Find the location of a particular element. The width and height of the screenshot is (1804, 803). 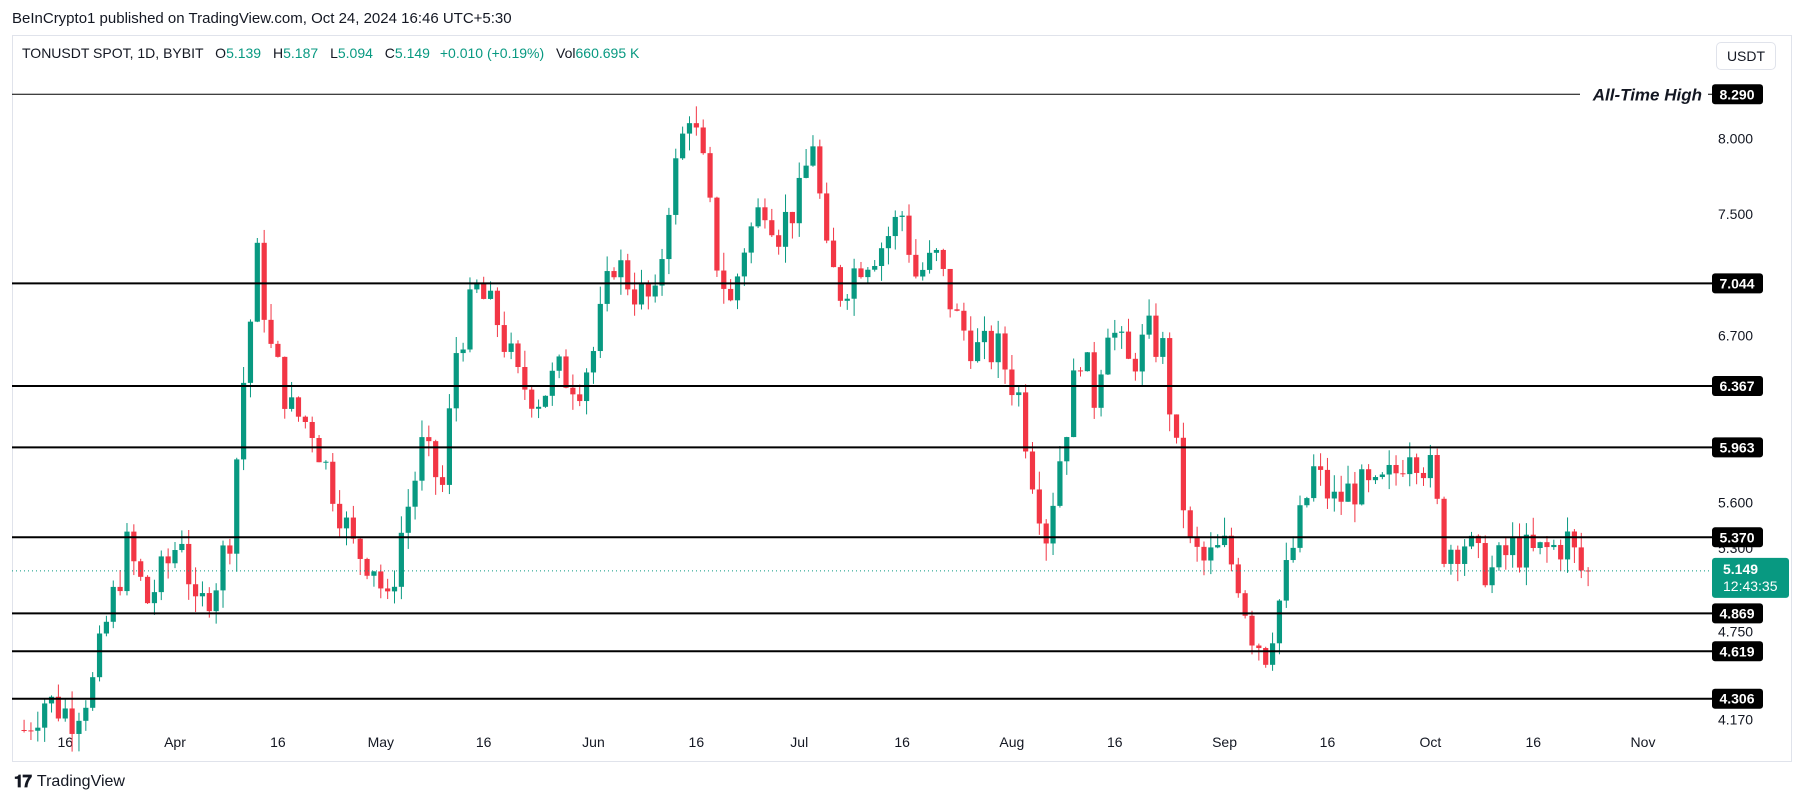

high-value: 5.187 is located at coordinates (301, 53).